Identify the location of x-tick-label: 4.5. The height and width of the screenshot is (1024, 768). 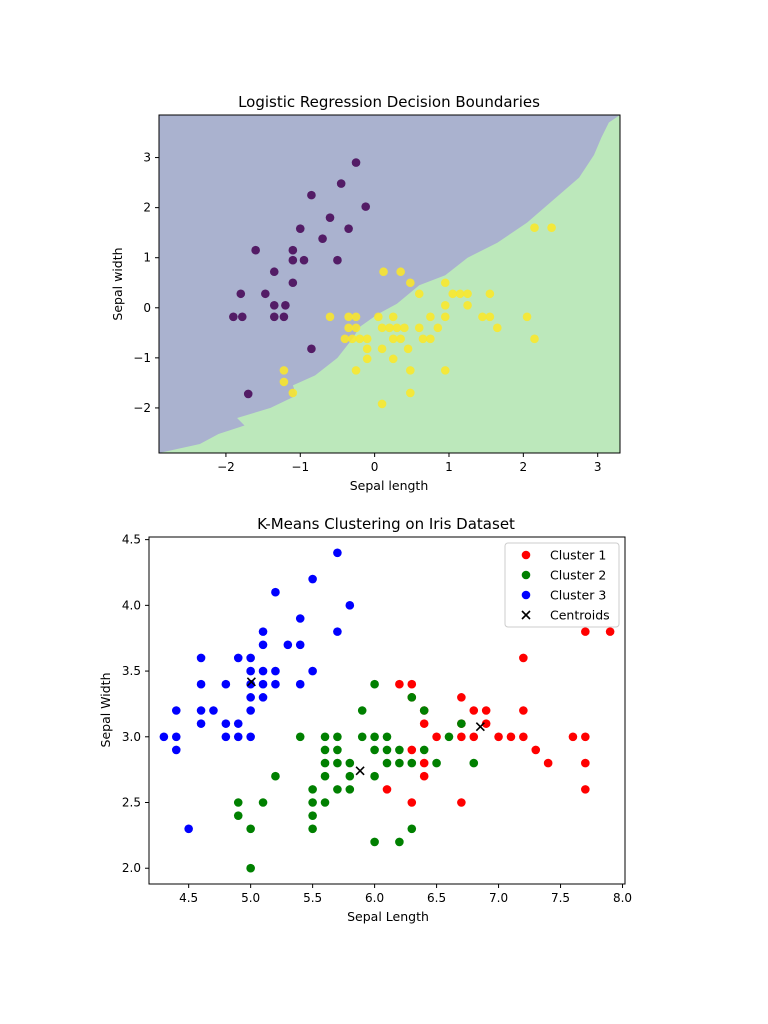
(188, 898).